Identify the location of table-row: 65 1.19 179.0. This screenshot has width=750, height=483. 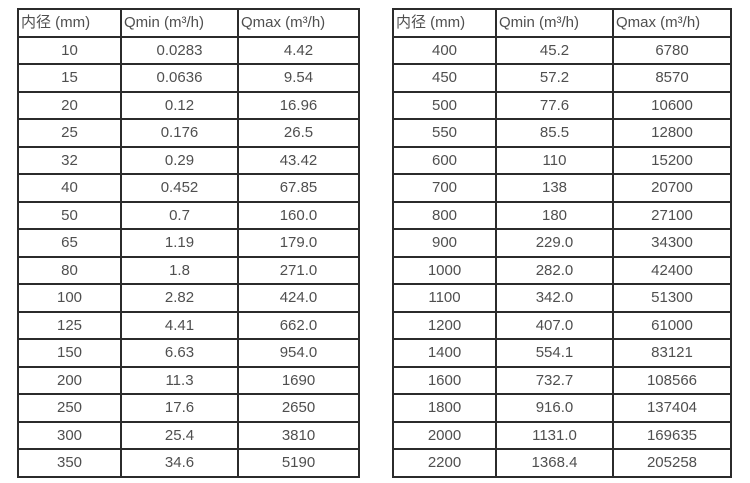
(188, 243).